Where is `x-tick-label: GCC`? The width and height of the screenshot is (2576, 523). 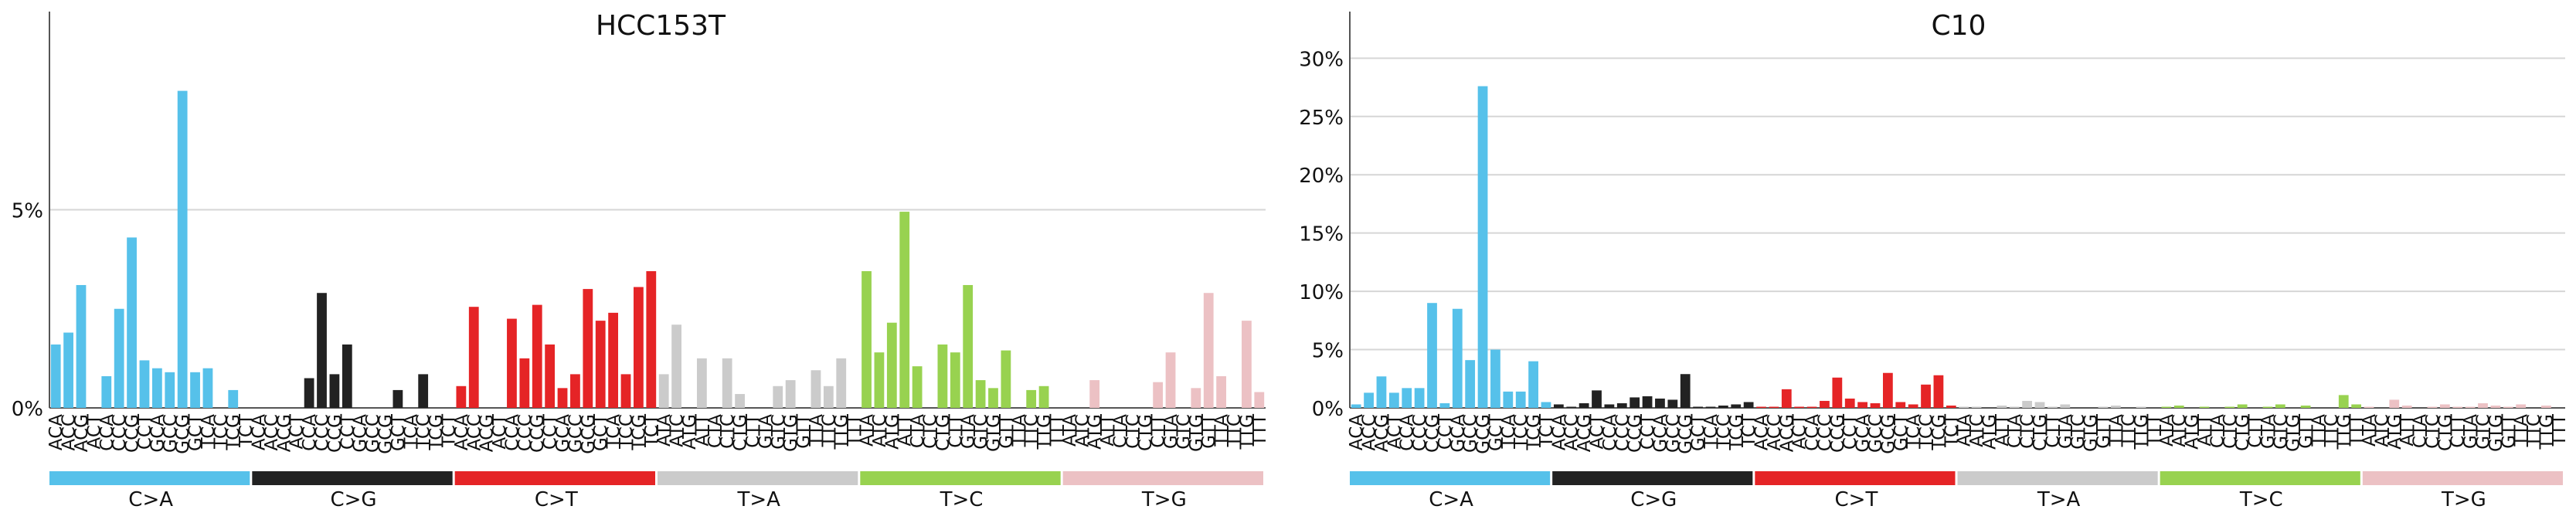
x-tick-label: GCC is located at coordinates (1471, 433).